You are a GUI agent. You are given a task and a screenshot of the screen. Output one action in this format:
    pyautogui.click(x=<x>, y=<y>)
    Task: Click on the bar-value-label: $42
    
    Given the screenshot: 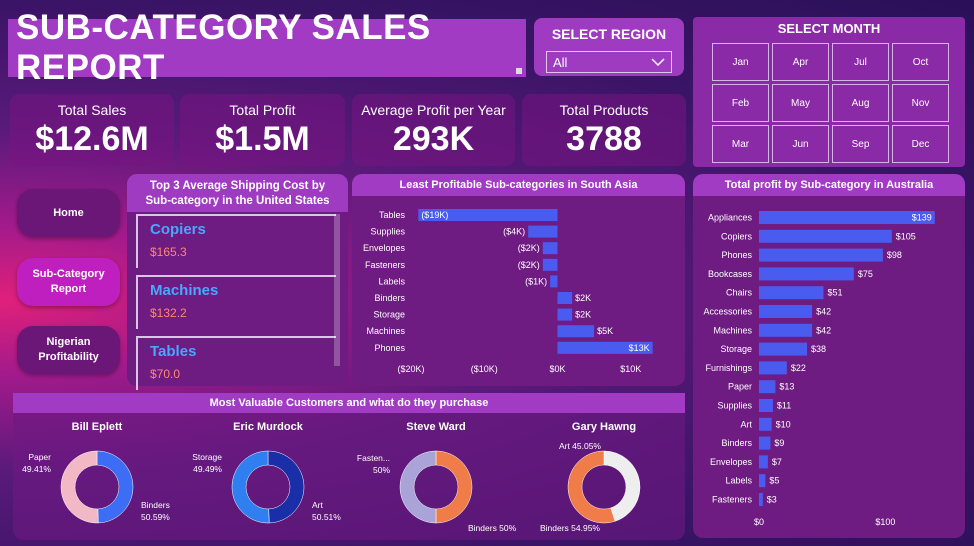 What is the action you would take?
    pyautogui.click(x=823, y=330)
    